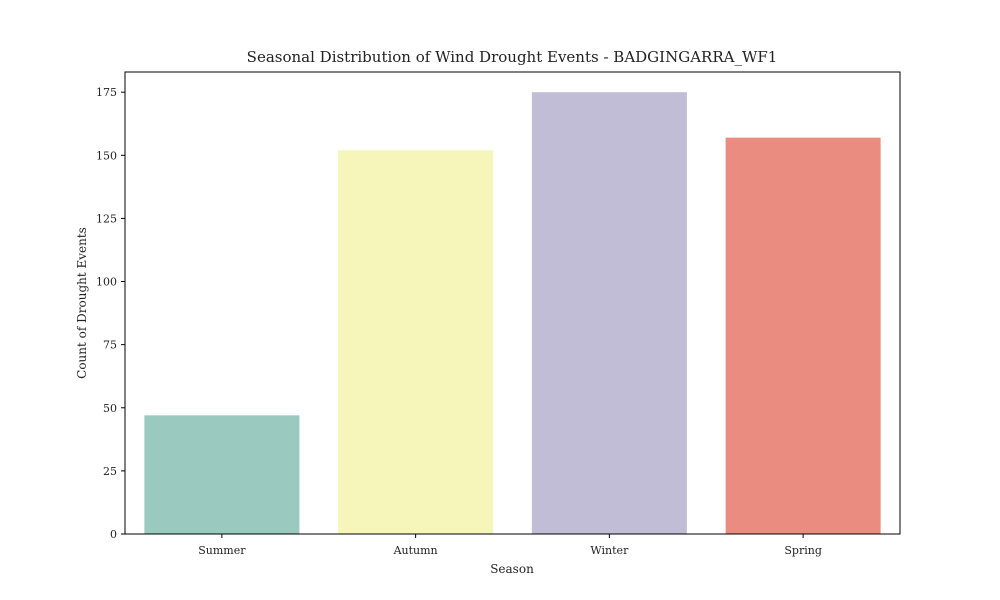  Describe the element at coordinates (110, 345) in the screenshot. I see `y-tick-label: 75` at that location.